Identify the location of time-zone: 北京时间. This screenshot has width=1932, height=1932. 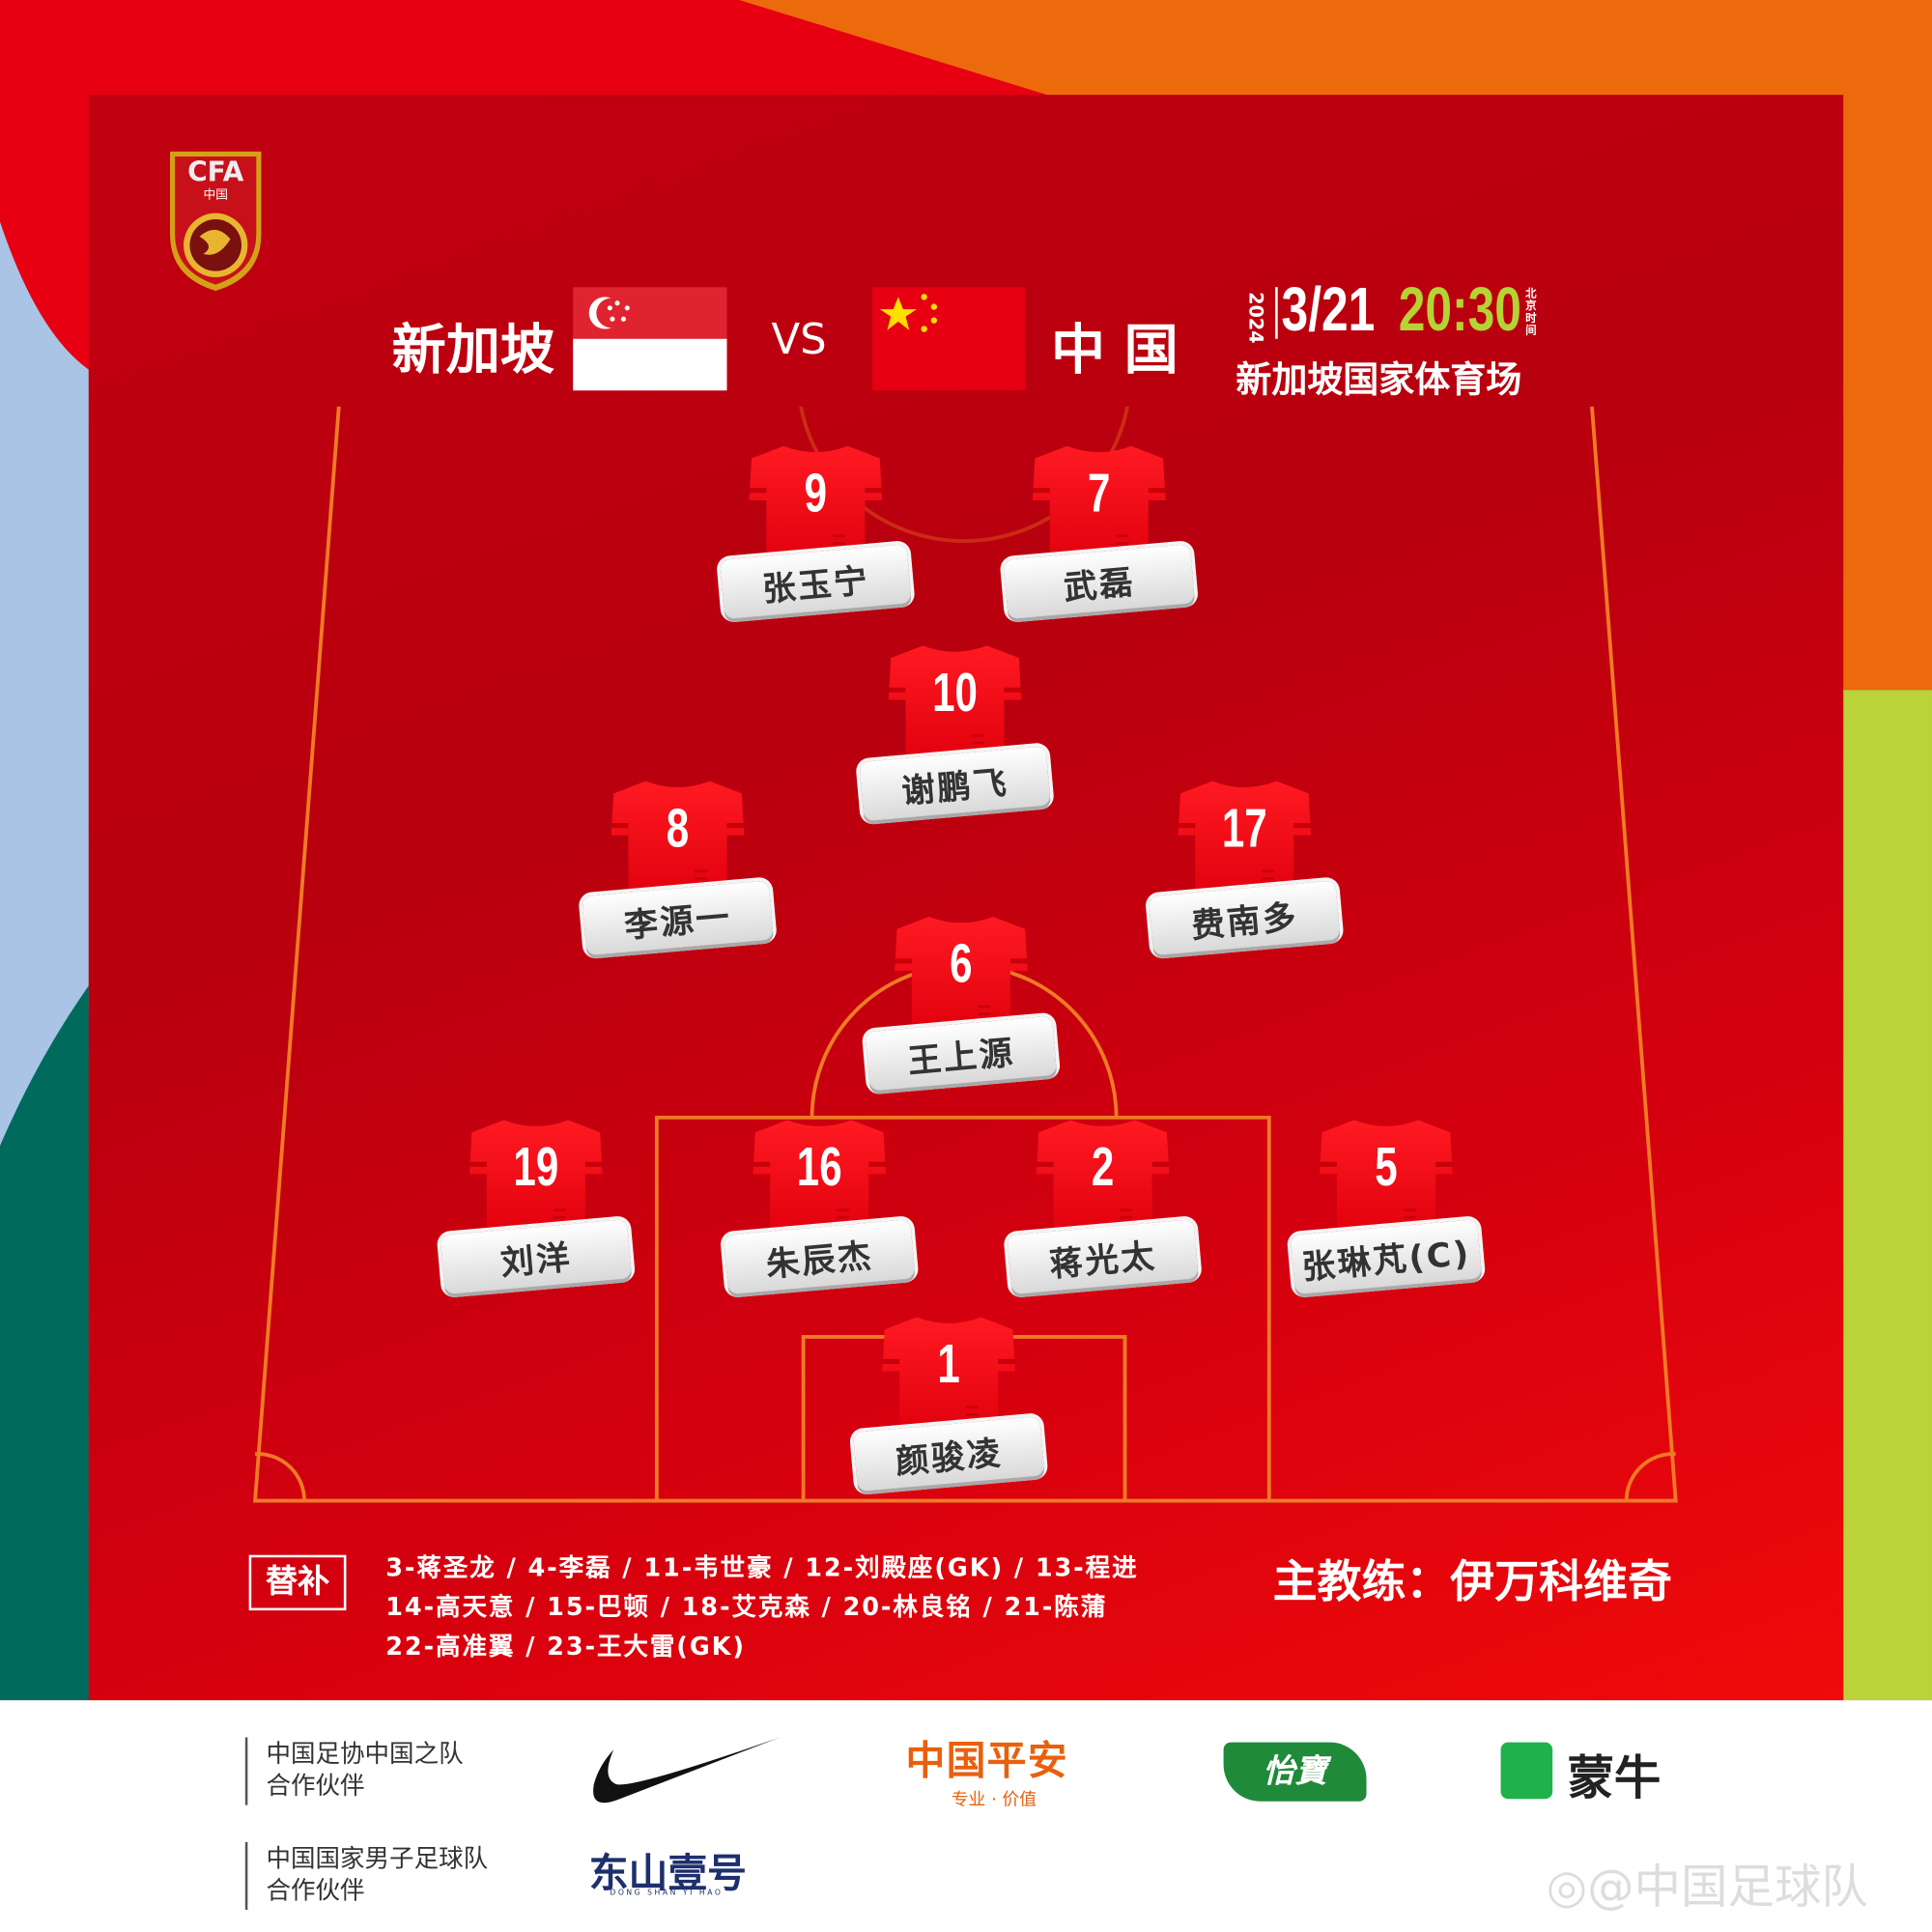
(1531, 313).